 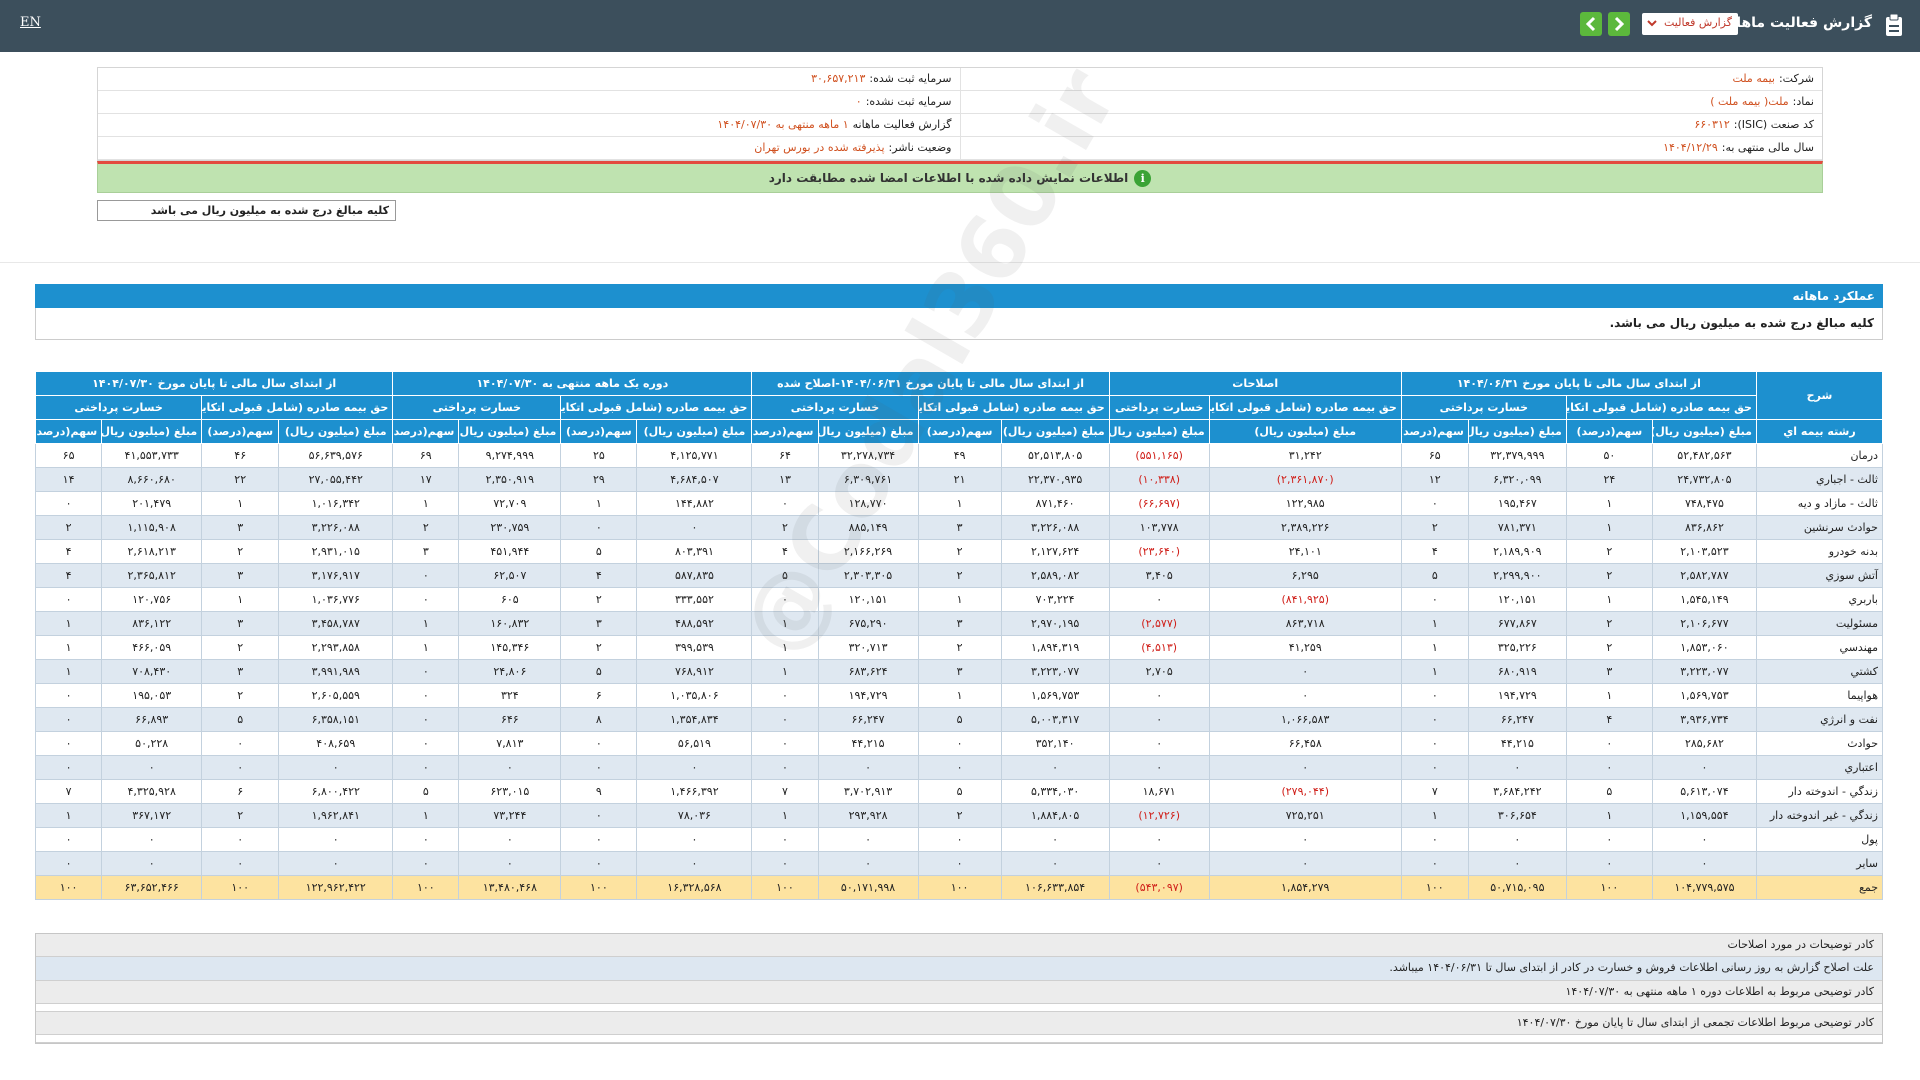 I want to click on info-icon: i, so click(x=1143, y=178).